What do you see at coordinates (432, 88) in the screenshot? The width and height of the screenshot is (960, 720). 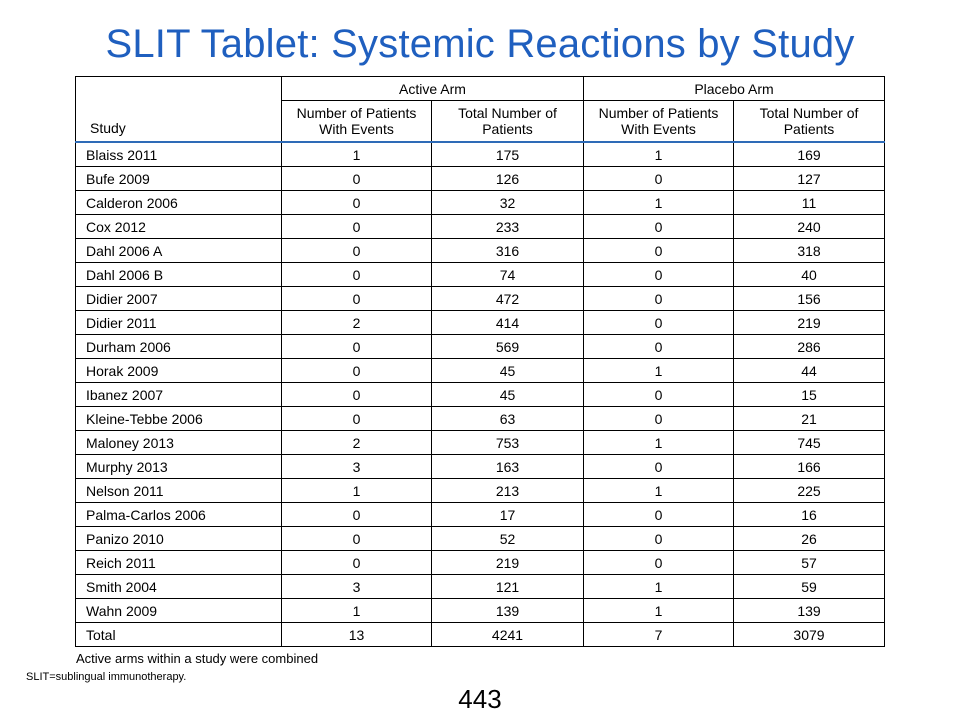 I see `active-arm-header: Active Arm` at bounding box center [432, 88].